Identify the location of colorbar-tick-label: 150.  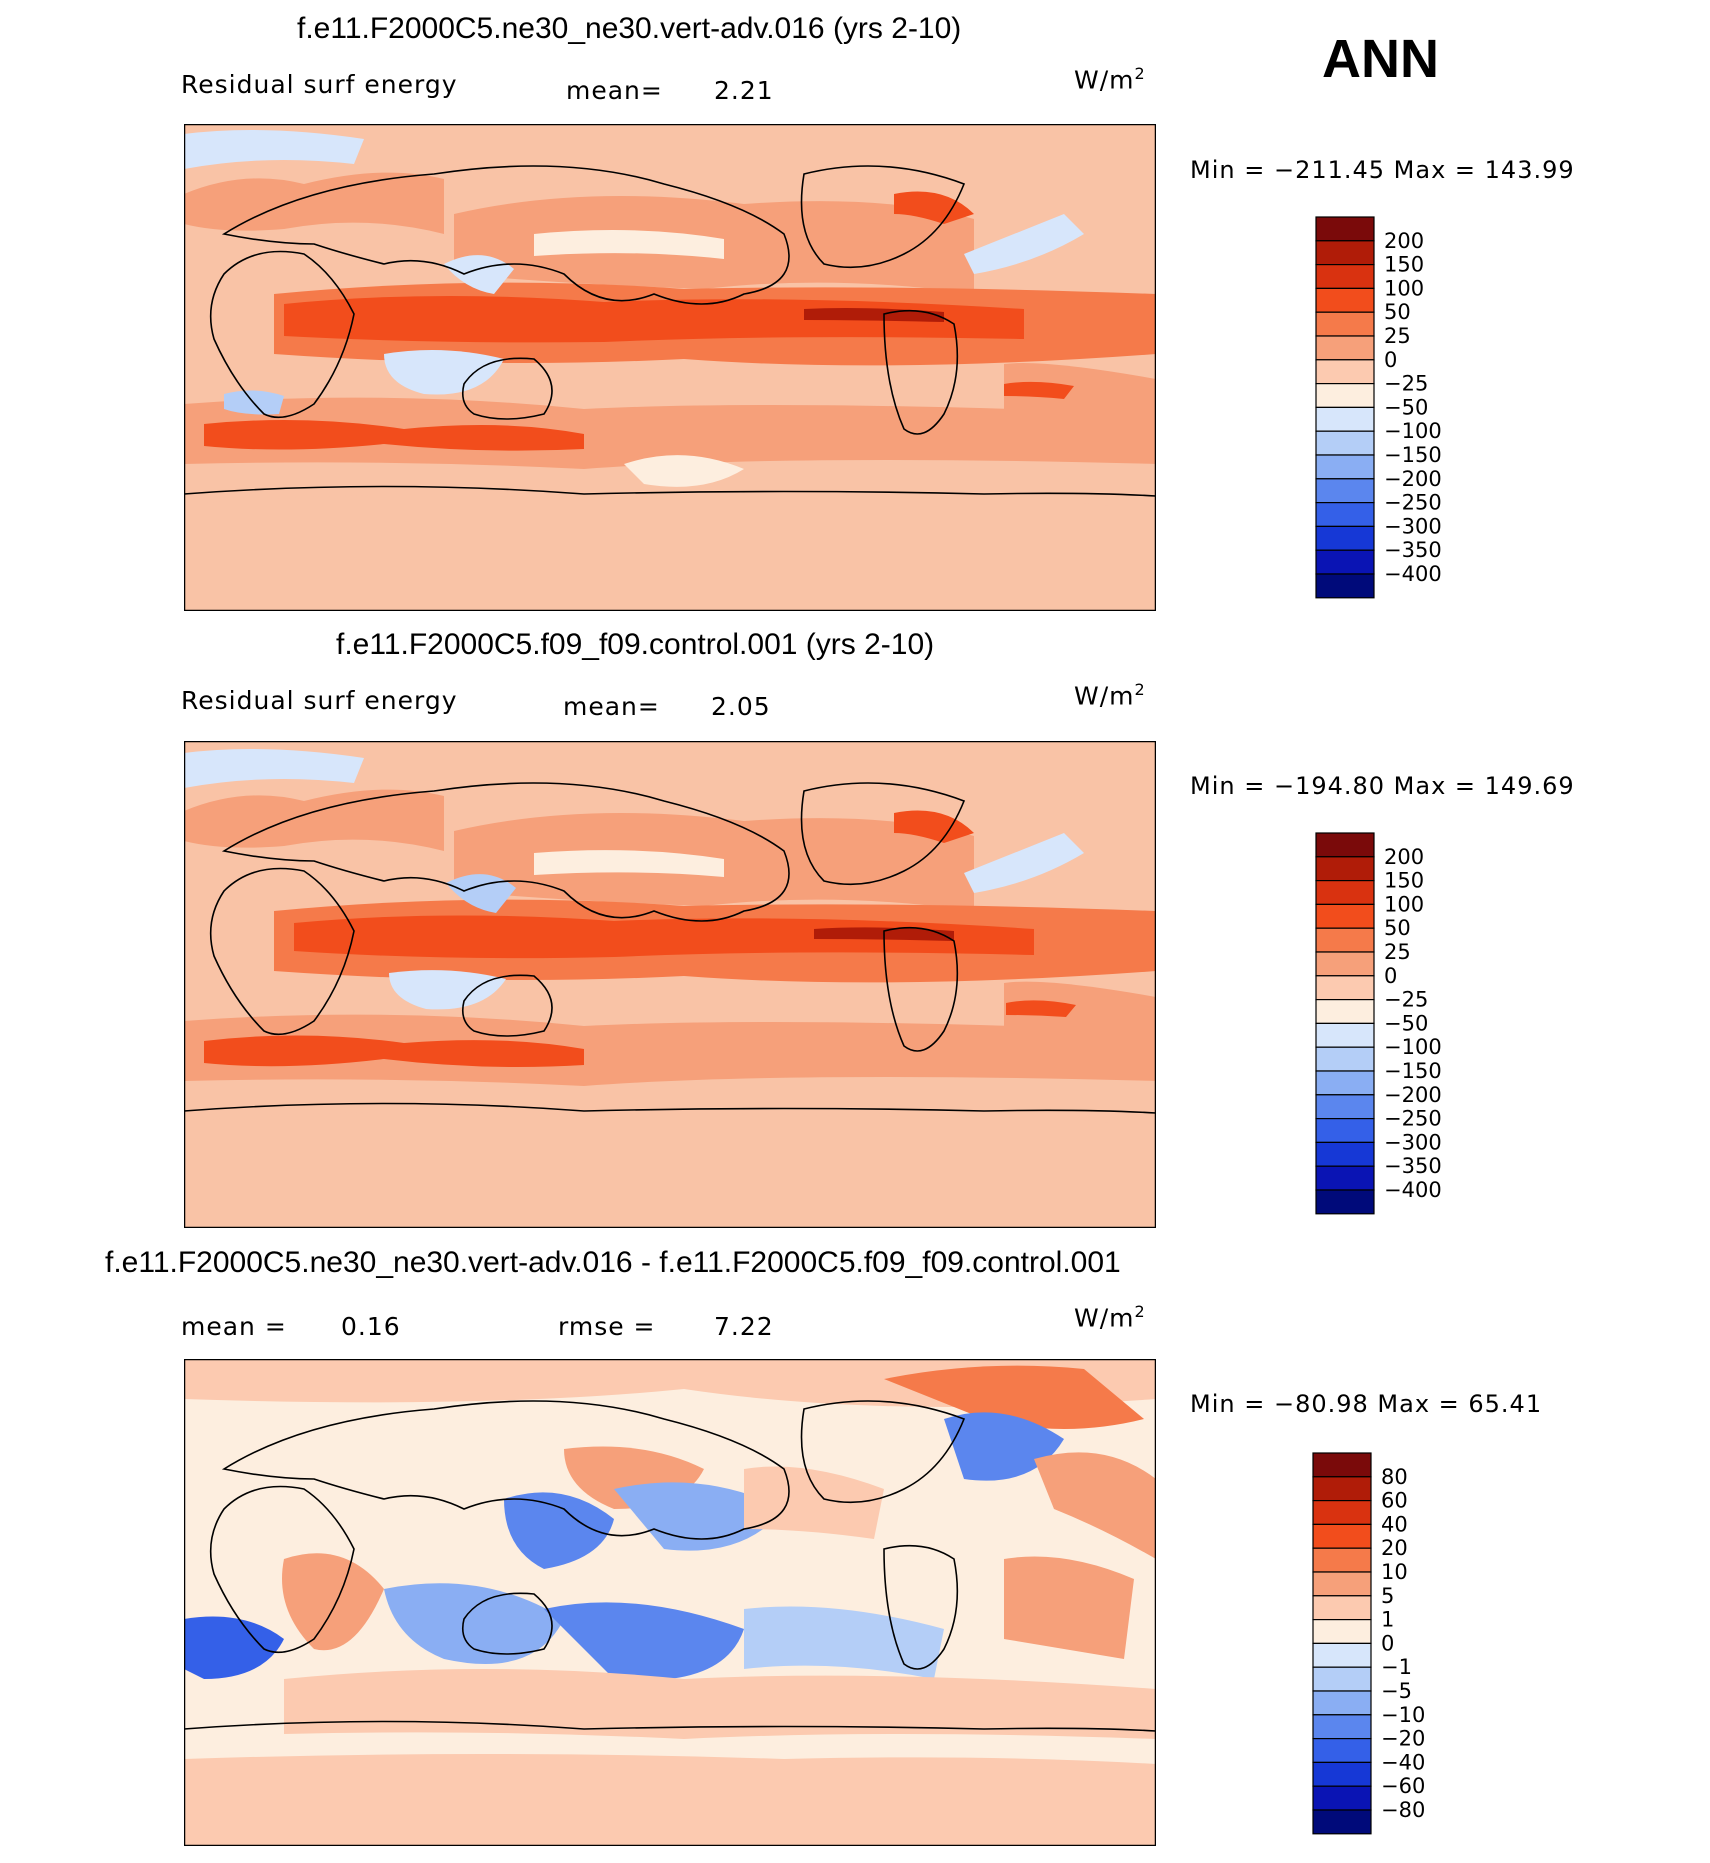
(1404, 265).